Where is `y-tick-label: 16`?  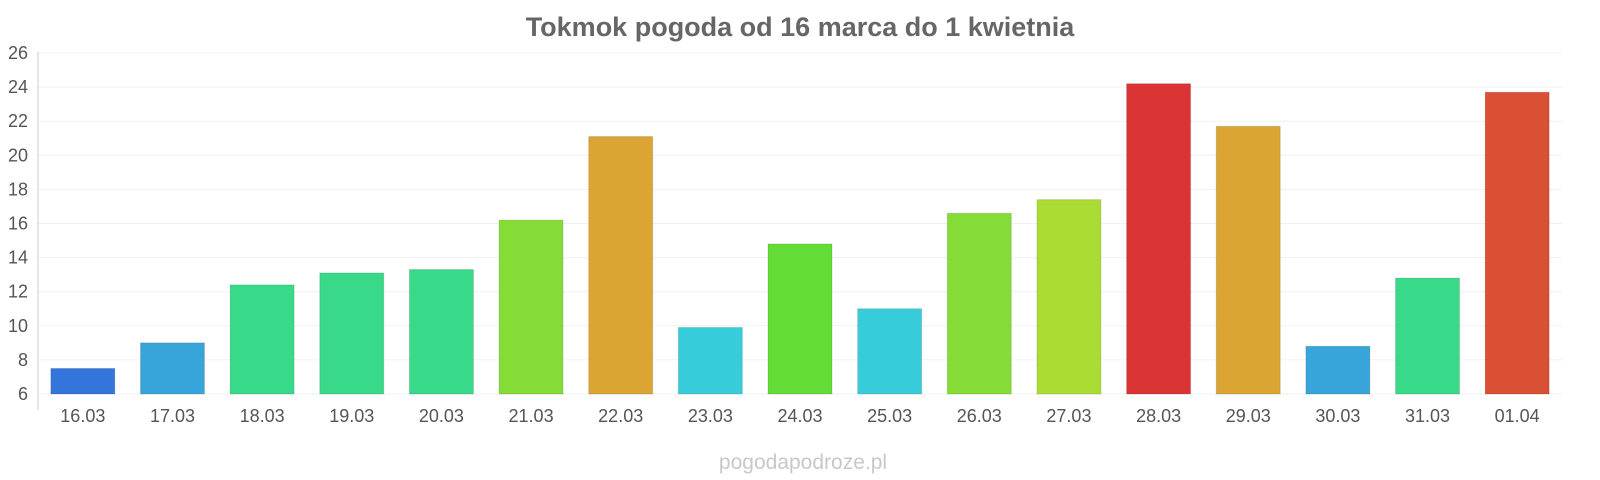
y-tick-label: 16 is located at coordinates (18, 224).